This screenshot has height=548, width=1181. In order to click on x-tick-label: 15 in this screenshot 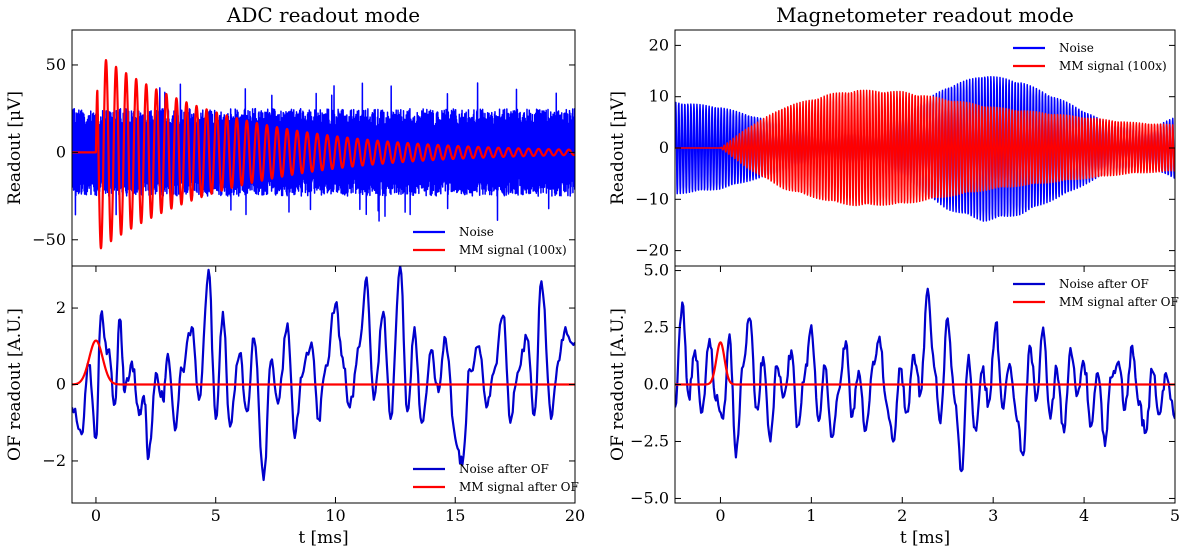, I will do `click(455, 515)`.